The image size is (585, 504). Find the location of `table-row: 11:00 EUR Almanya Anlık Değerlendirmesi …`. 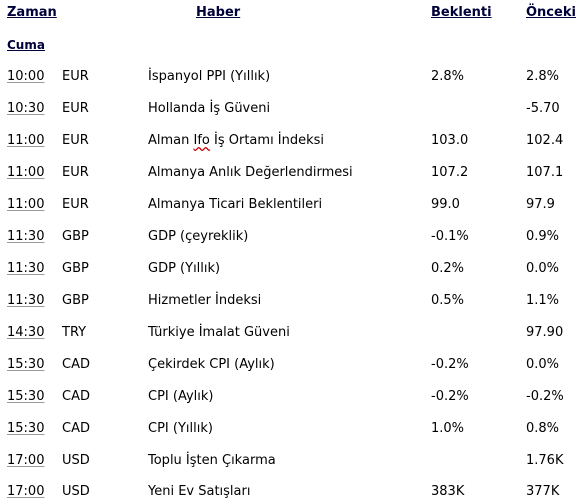

table-row: 11:00 EUR Almanya Anlık Değerlendirmesi … is located at coordinates (292, 173).